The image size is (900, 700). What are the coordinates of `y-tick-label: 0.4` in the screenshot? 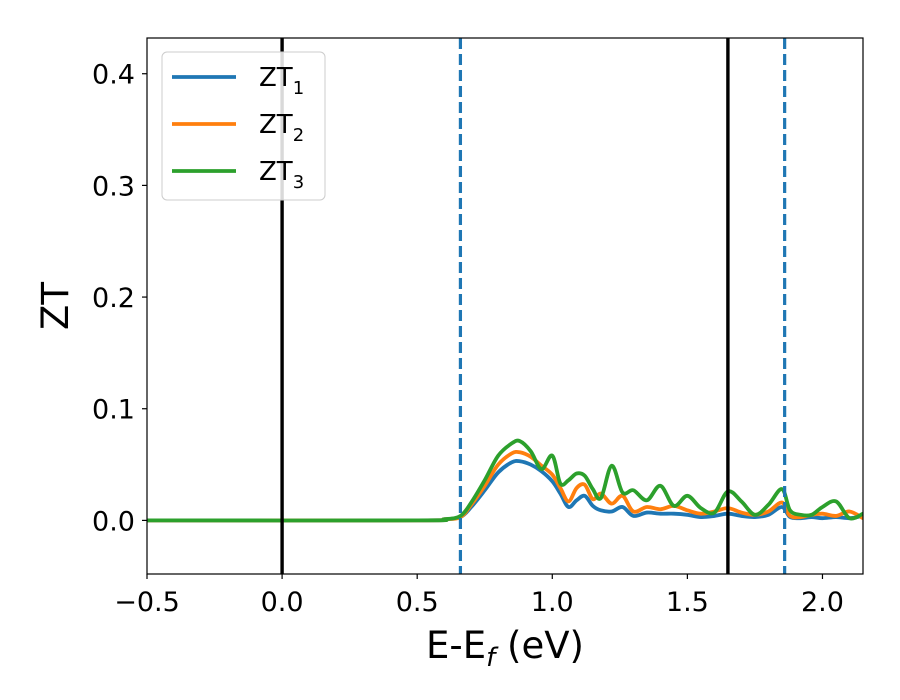 It's located at (113, 75).